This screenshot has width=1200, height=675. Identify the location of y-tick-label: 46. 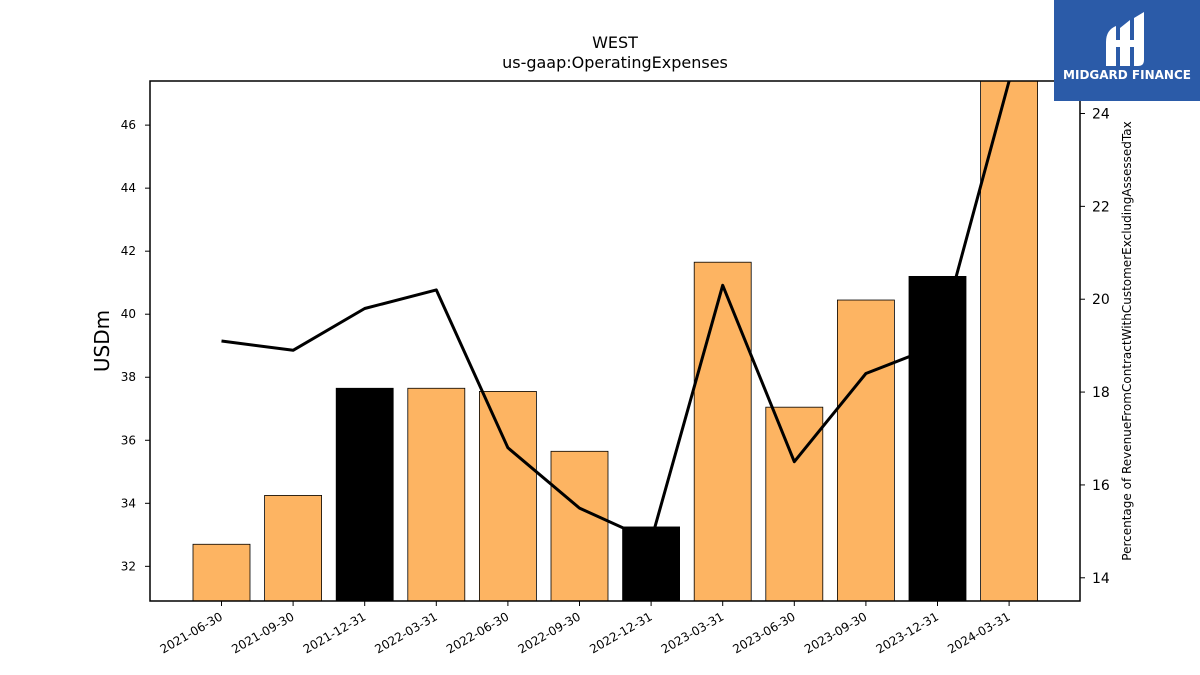
(128, 125).